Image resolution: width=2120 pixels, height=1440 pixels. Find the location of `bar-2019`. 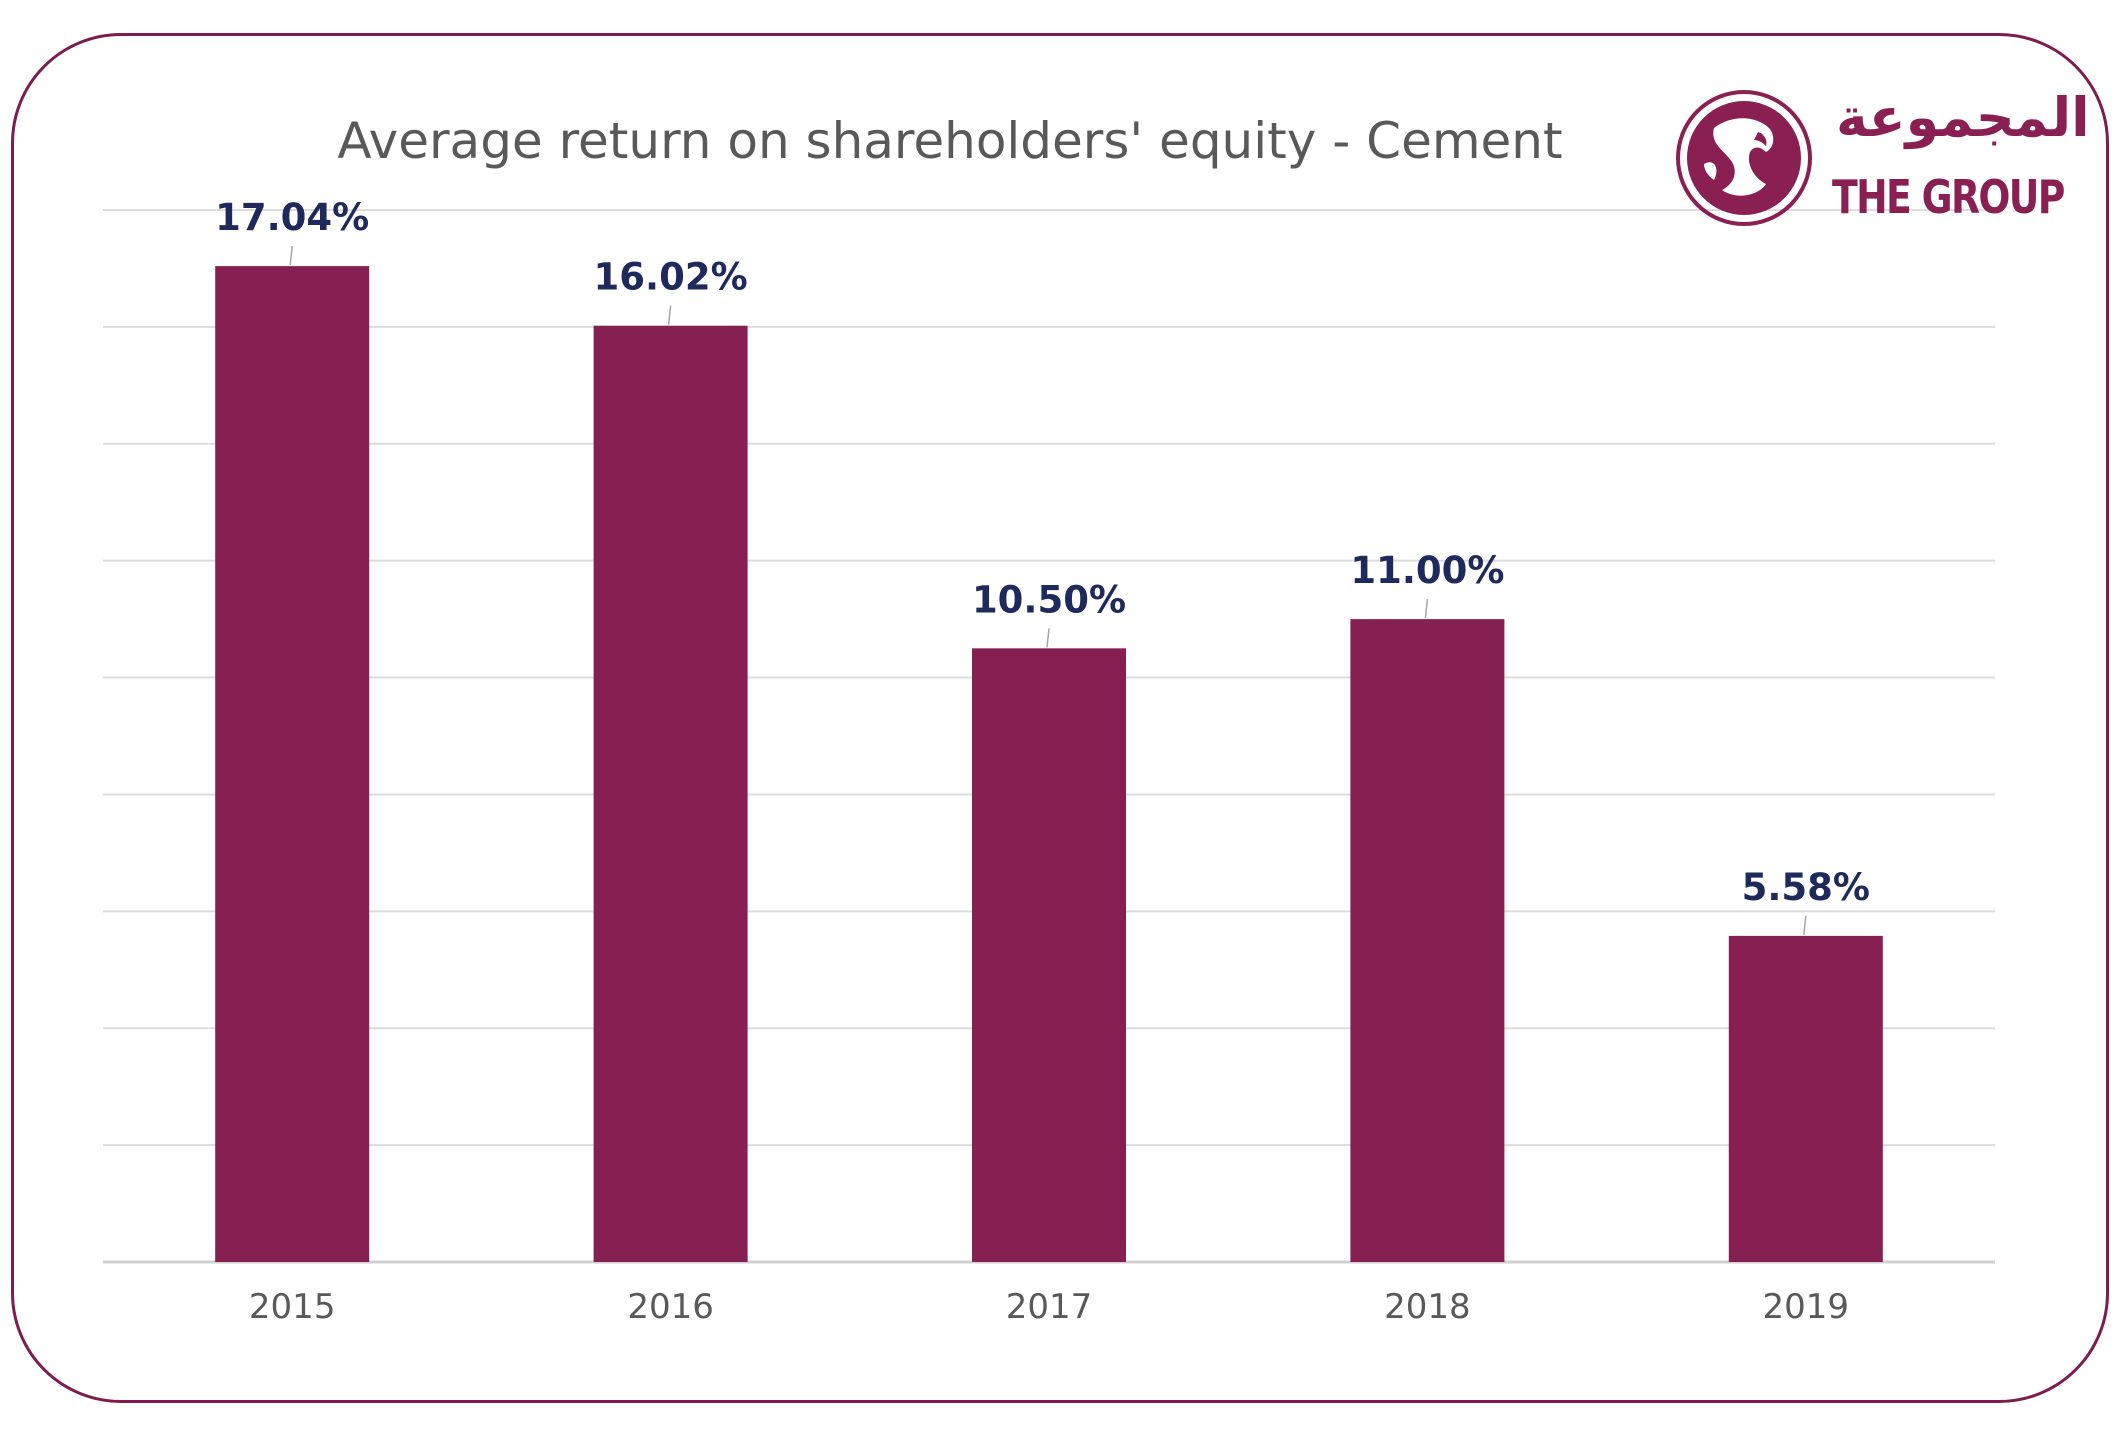

bar-2019 is located at coordinates (1805, 1098).